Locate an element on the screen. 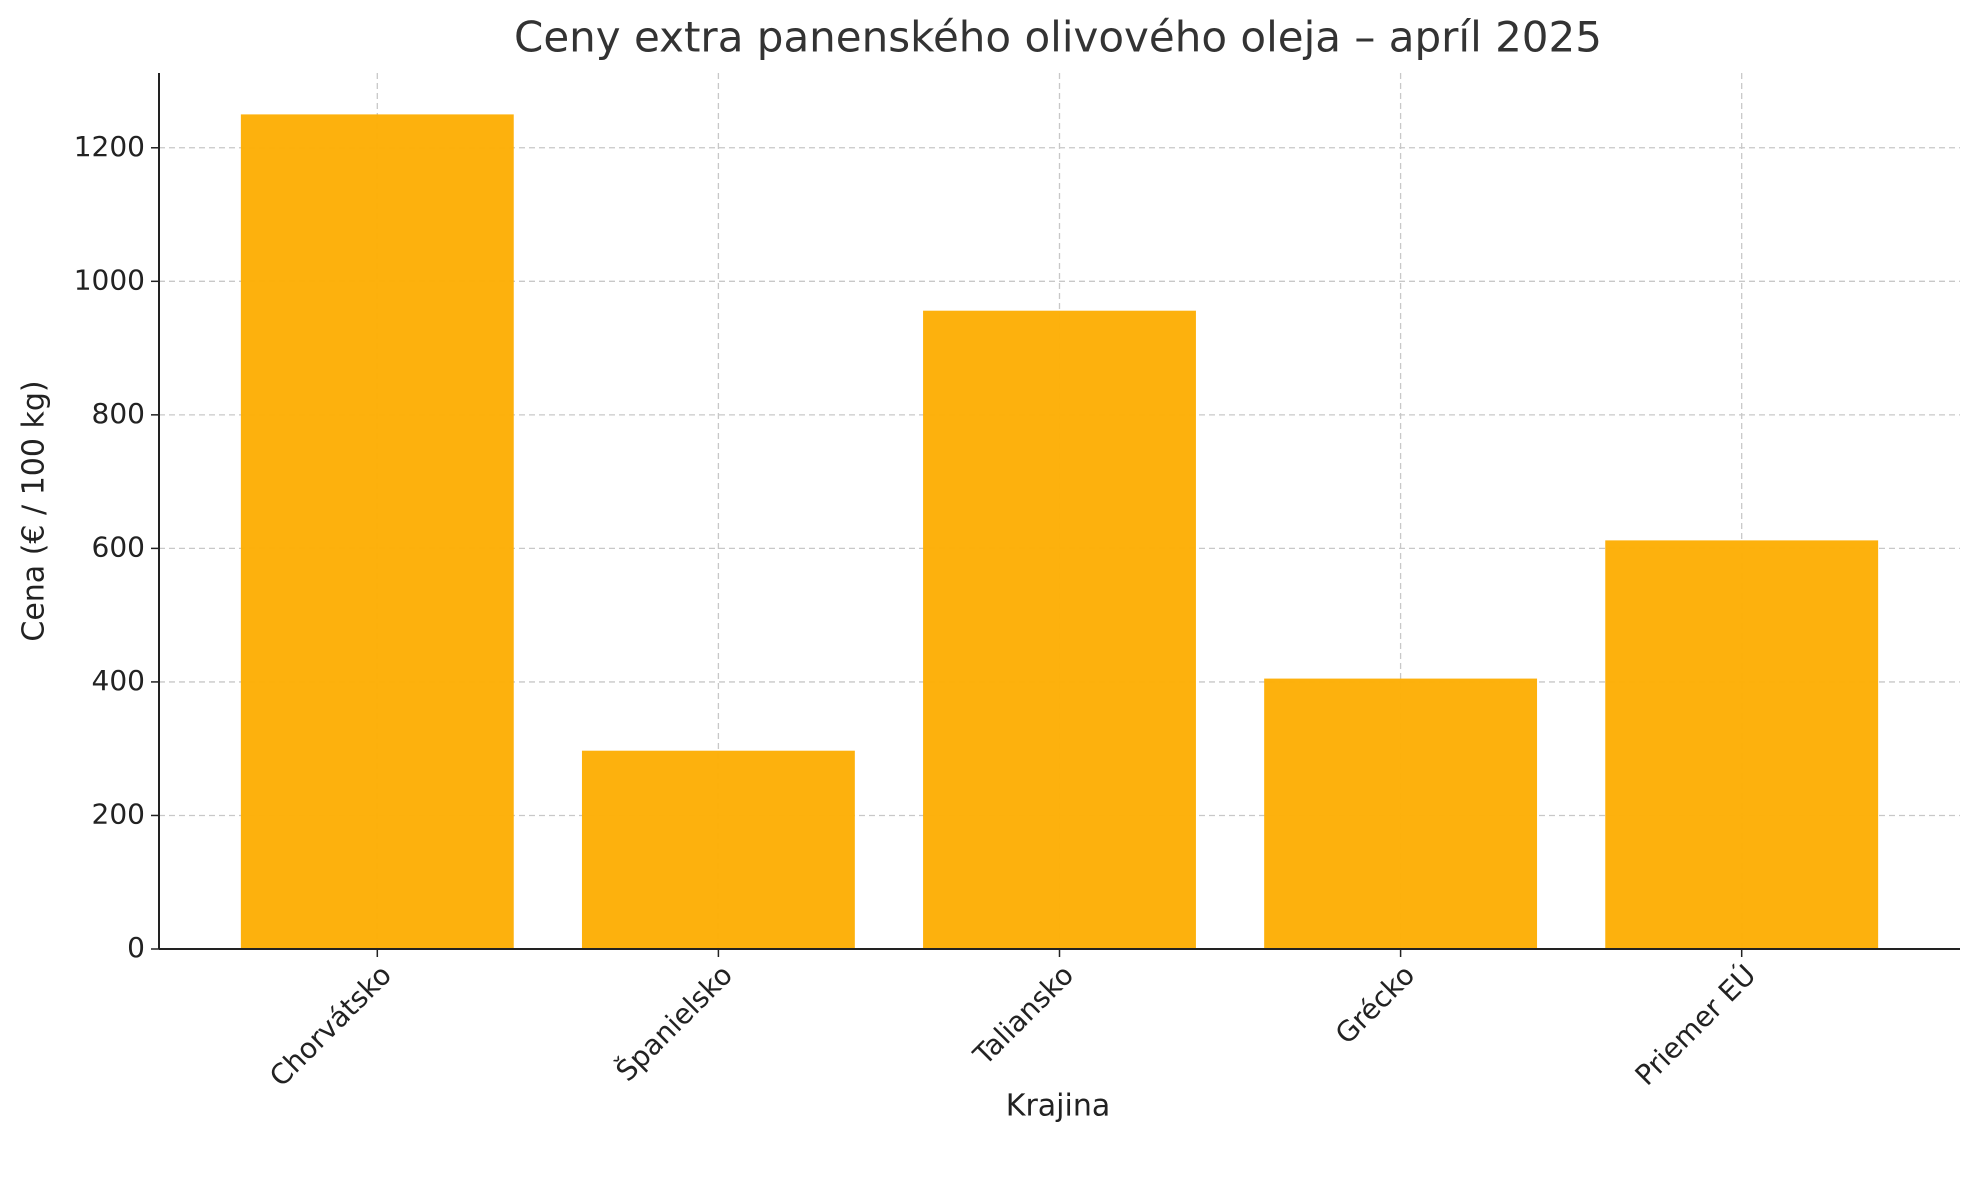 Image resolution: width=1979 pixels, height=1180 pixels. y-axis-label: Cena (€ / 100 kg) is located at coordinates (34, 510).